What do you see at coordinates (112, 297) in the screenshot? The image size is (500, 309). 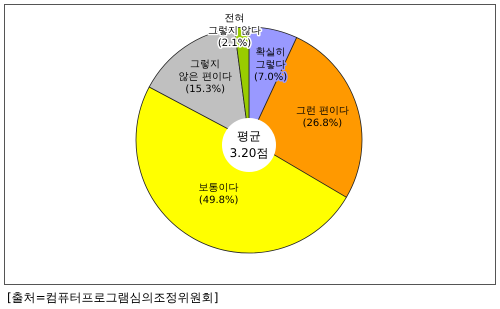 I see `text: [출처=컴퓨터프로그램심의조정위원회]` at bounding box center [112, 297].